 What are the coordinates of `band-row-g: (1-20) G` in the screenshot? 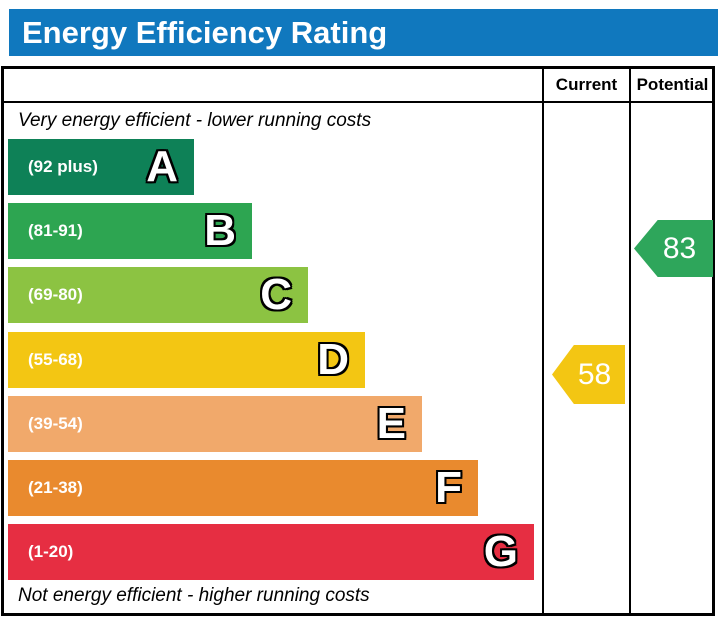 It's located at (271, 552).